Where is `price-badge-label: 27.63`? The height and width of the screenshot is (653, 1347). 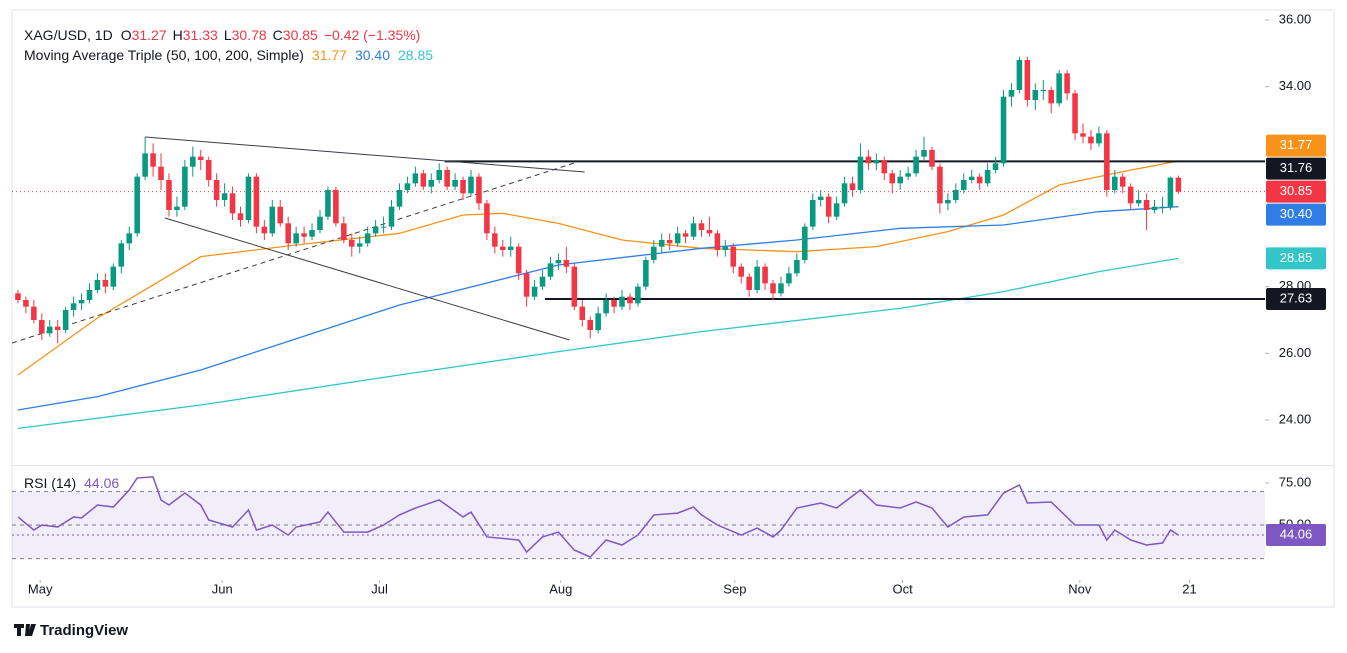 price-badge-label: 27.63 is located at coordinates (1296, 297).